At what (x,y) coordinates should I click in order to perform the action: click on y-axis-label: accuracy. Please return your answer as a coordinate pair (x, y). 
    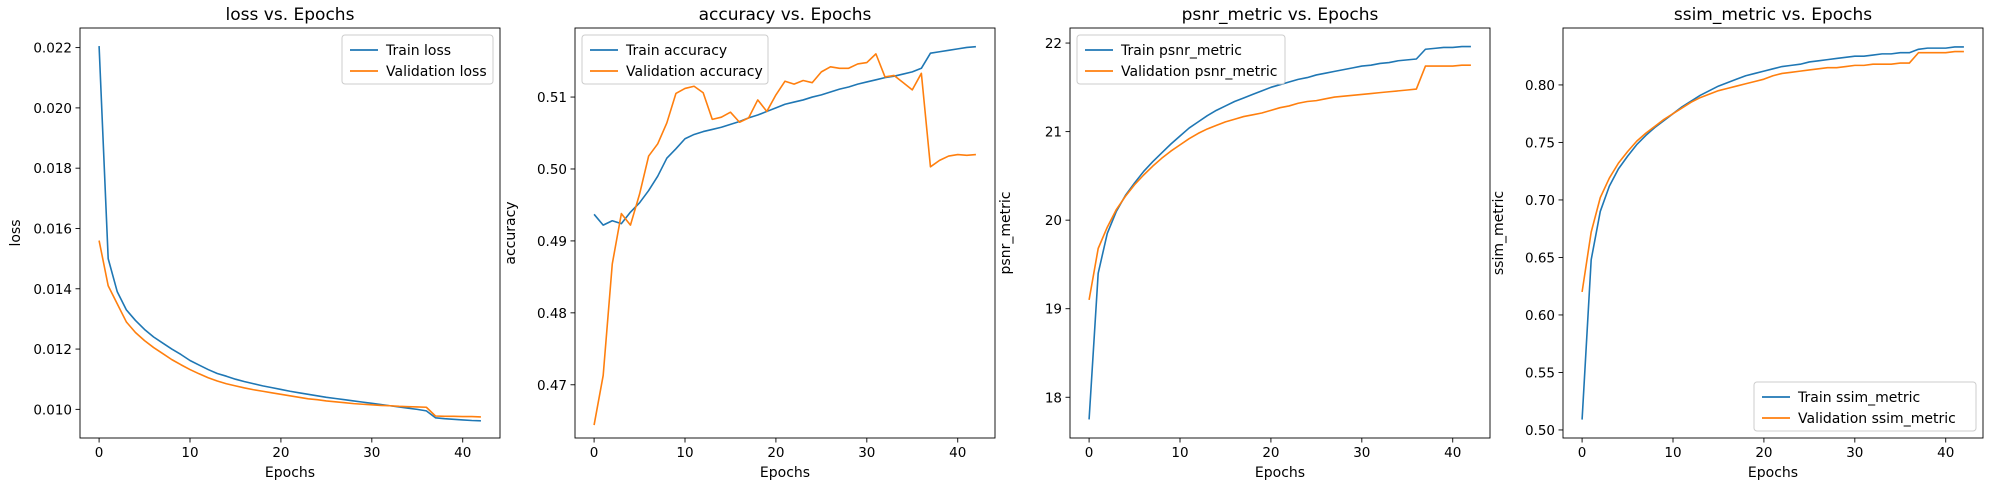
    Looking at the image, I should click on (511, 232).